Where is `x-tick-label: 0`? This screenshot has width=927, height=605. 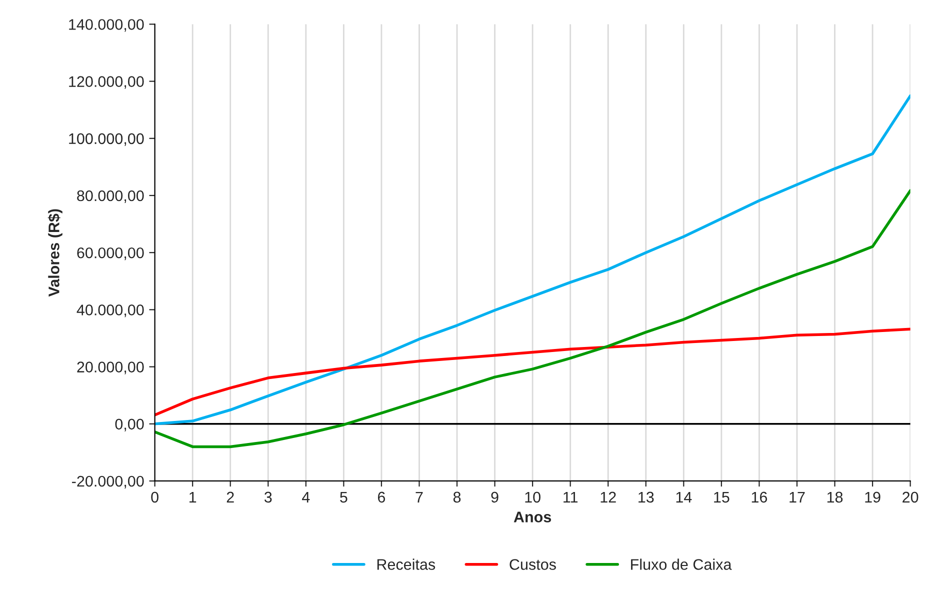
x-tick-label: 0 is located at coordinates (154, 497).